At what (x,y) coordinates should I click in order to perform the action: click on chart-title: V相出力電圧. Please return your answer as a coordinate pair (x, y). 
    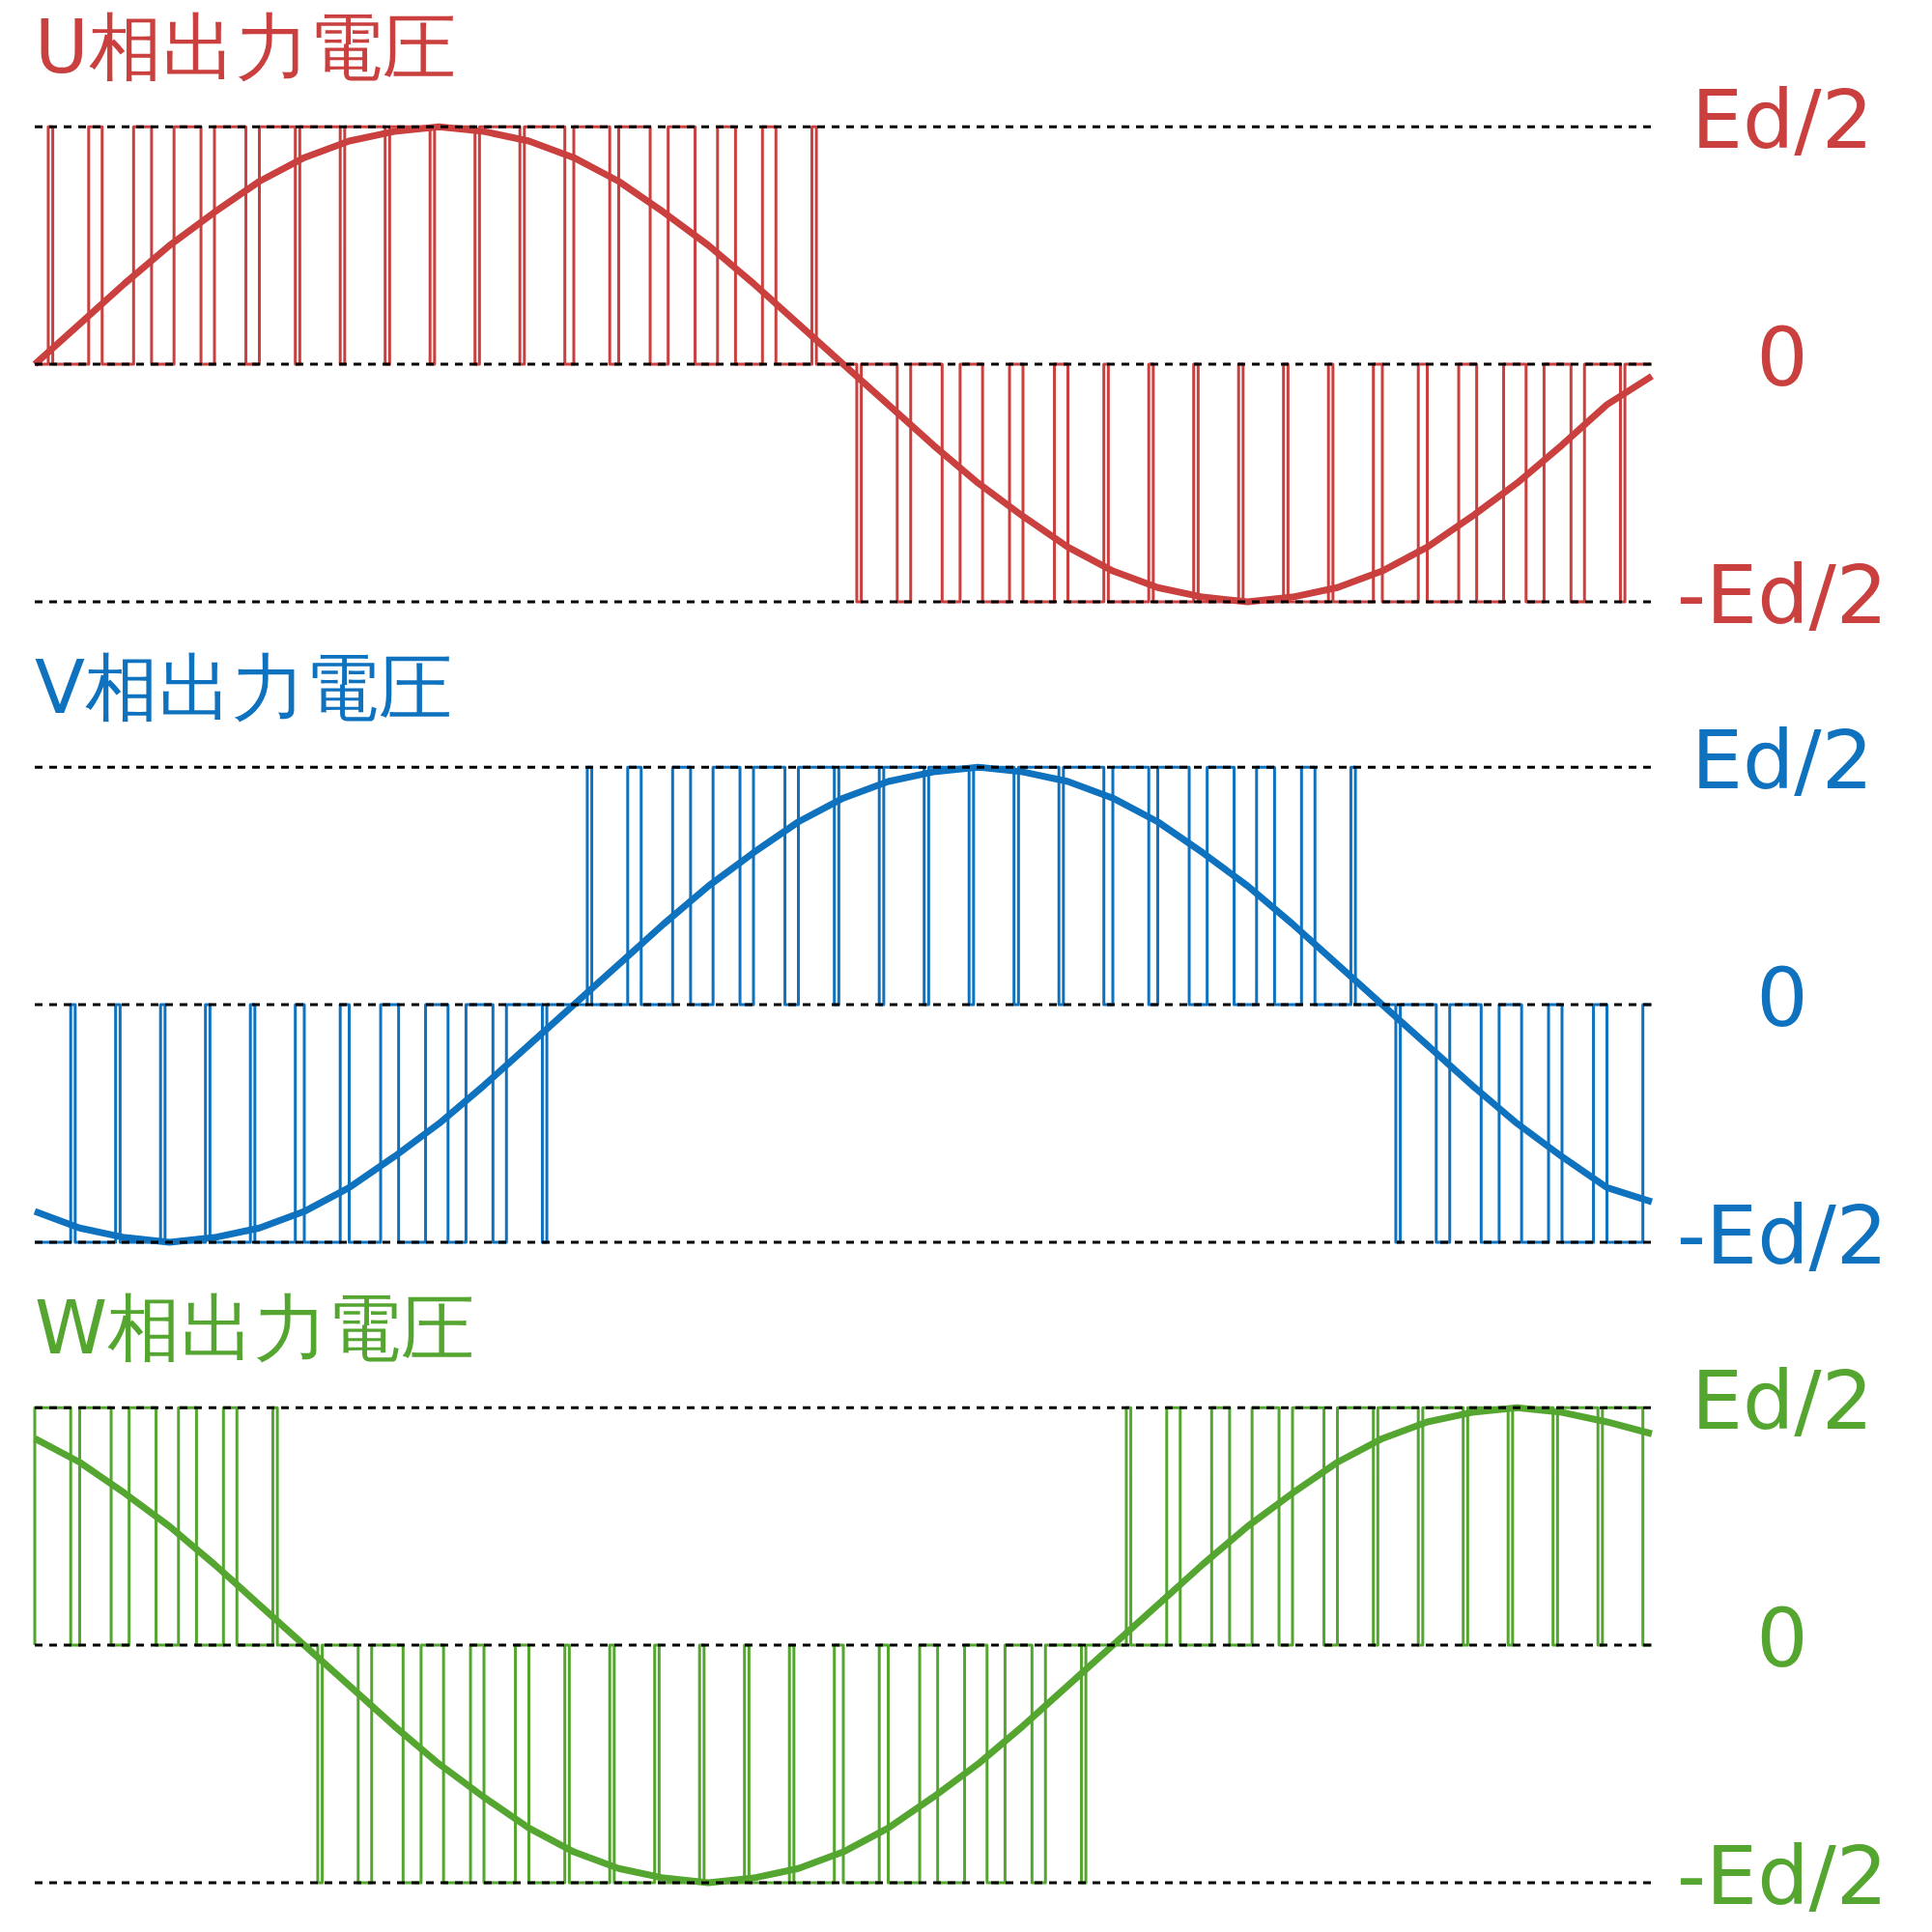
    Looking at the image, I should click on (243, 687).